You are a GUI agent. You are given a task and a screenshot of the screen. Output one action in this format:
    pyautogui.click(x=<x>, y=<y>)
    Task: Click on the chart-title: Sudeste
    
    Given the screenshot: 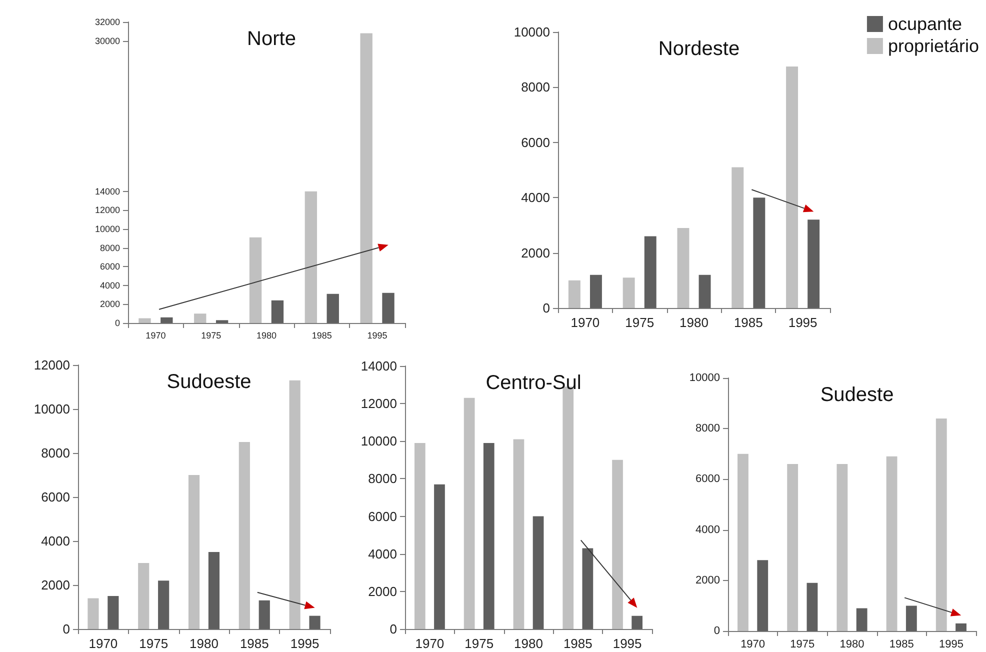 What is the action you would take?
    pyautogui.click(x=857, y=395)
    